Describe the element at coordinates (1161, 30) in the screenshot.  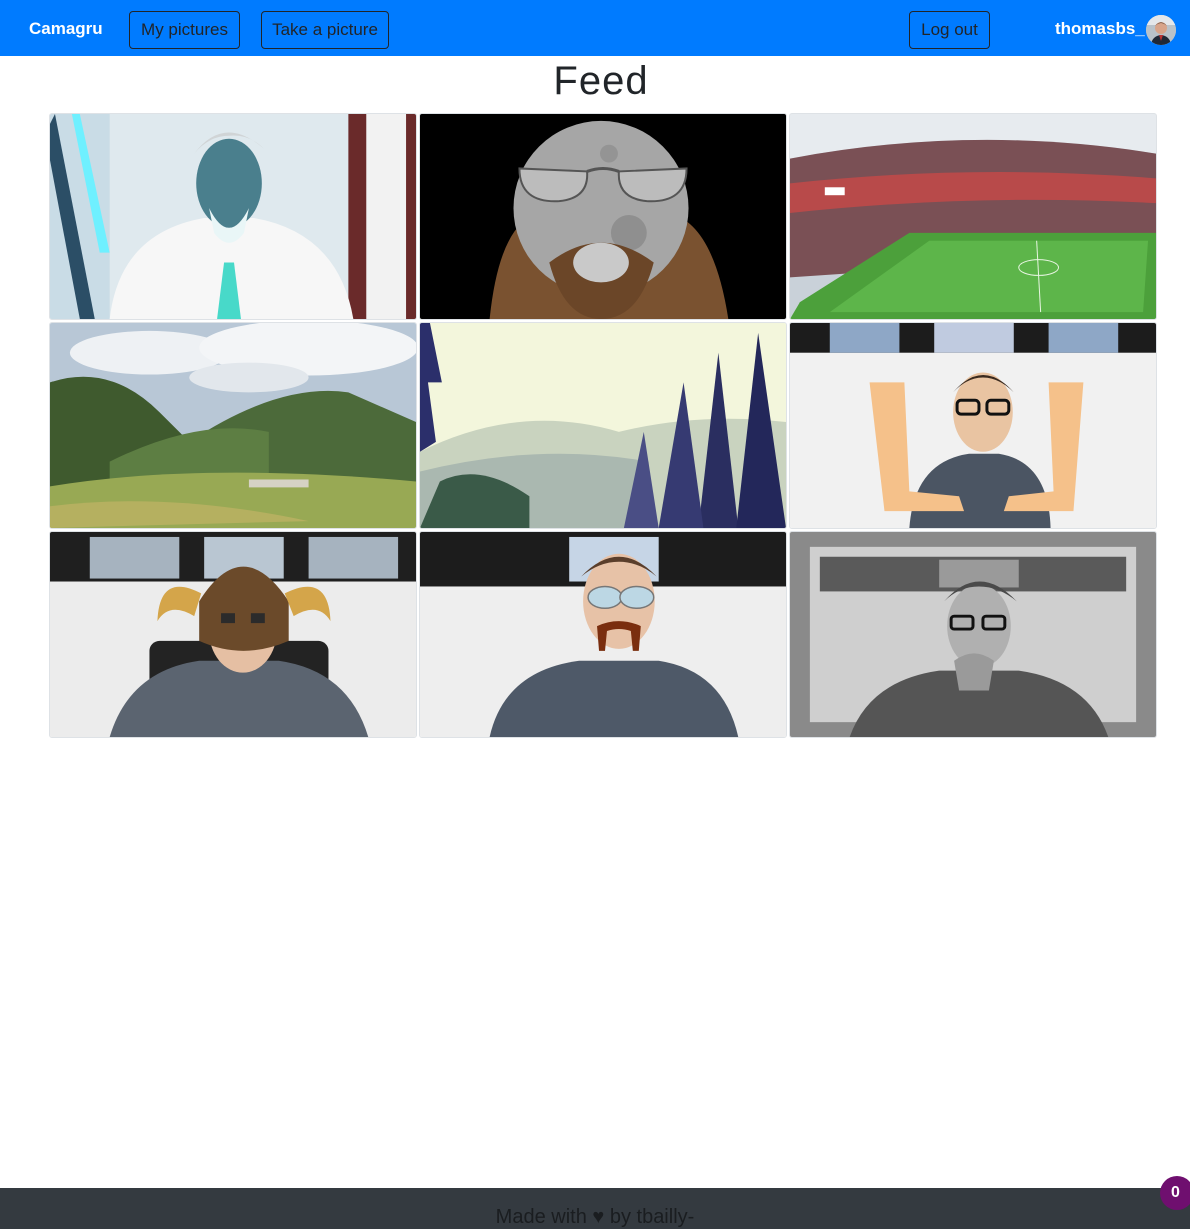
I see `avatar` at that location.